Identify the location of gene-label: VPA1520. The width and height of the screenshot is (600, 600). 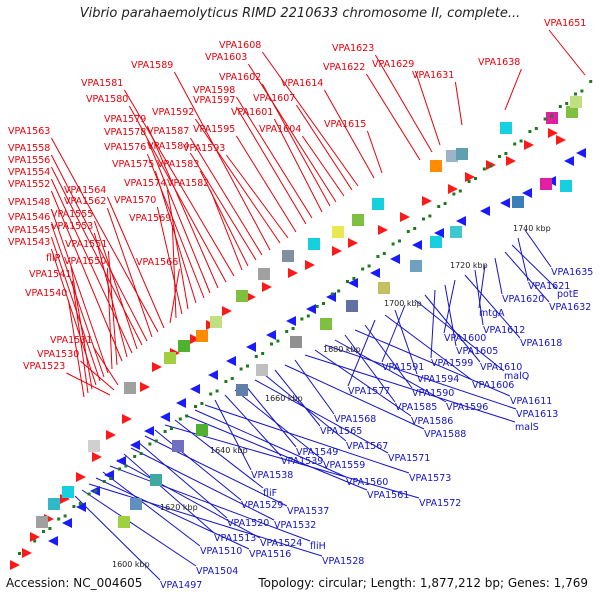
(248, 523).